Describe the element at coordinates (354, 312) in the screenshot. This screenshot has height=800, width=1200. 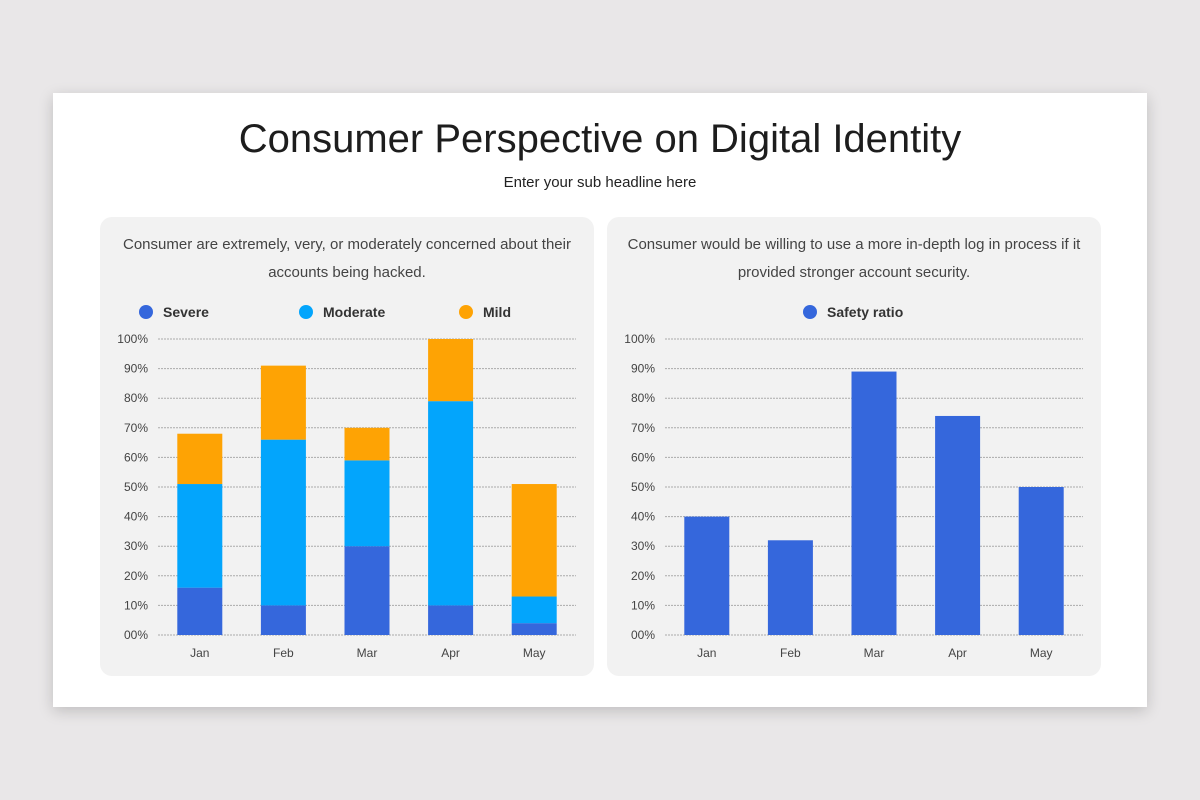
I see `legend-label: Moderate` at that location.